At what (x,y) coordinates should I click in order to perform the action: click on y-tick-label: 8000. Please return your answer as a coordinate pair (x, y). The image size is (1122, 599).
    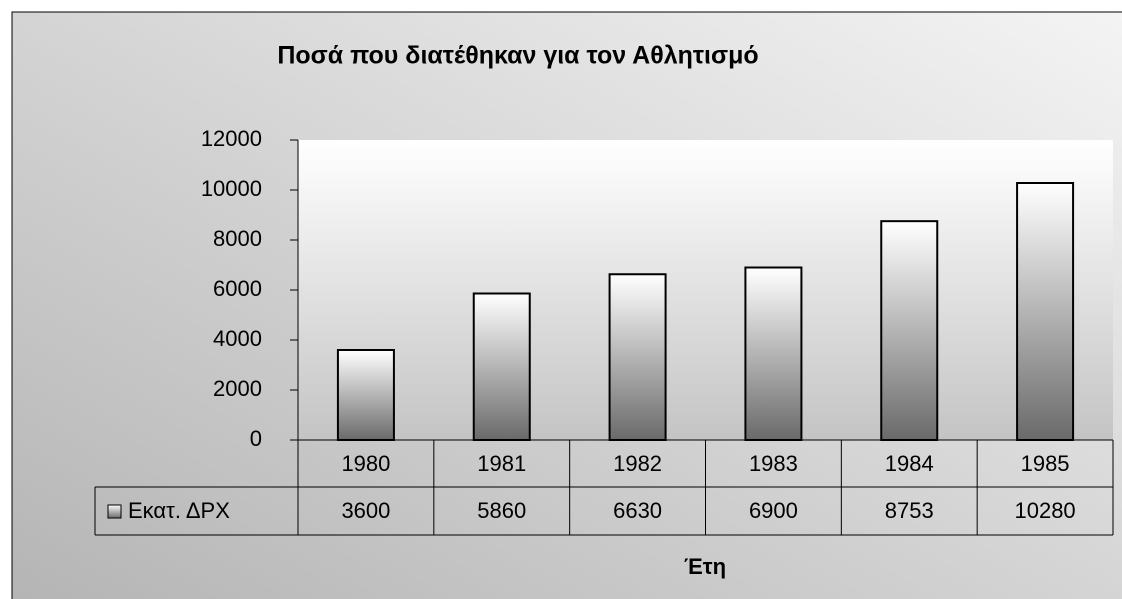
    Looking at the image, I should click on (237, 238).